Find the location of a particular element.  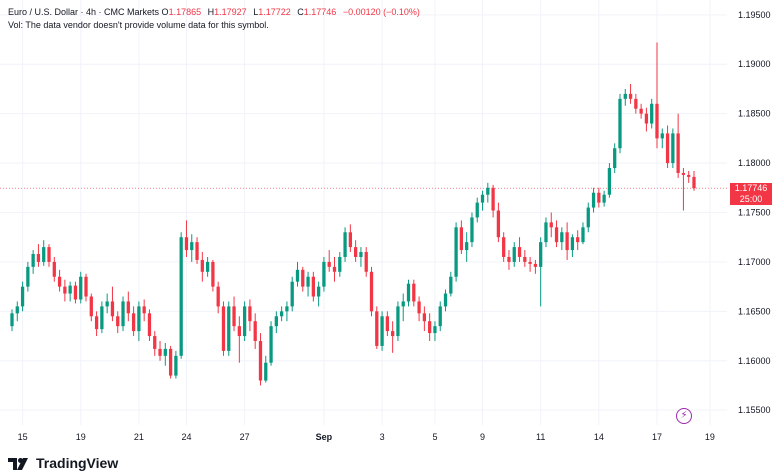

y-tick-label: 1.16500 is located at coordinates (754, 311).